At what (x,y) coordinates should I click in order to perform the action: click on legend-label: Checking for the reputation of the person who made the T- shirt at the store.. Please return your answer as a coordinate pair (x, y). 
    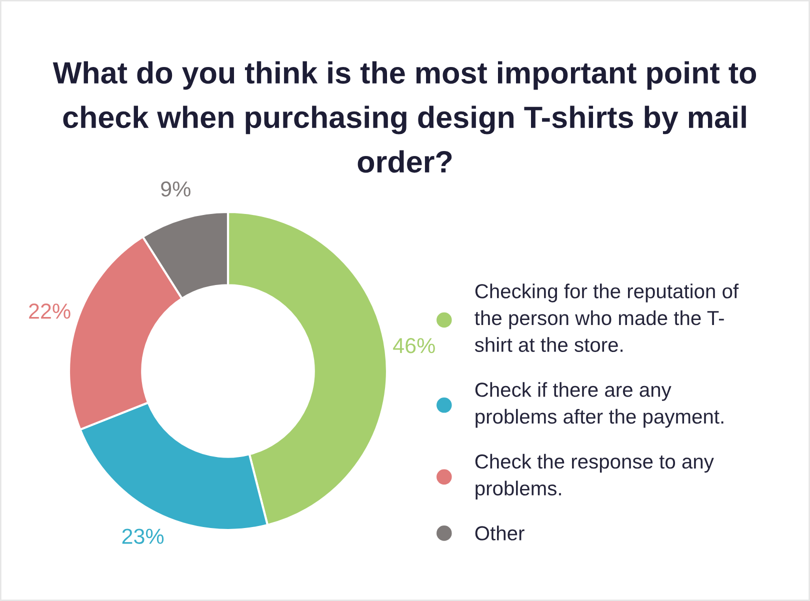
    Looking at the image, I should click on (606, 318).